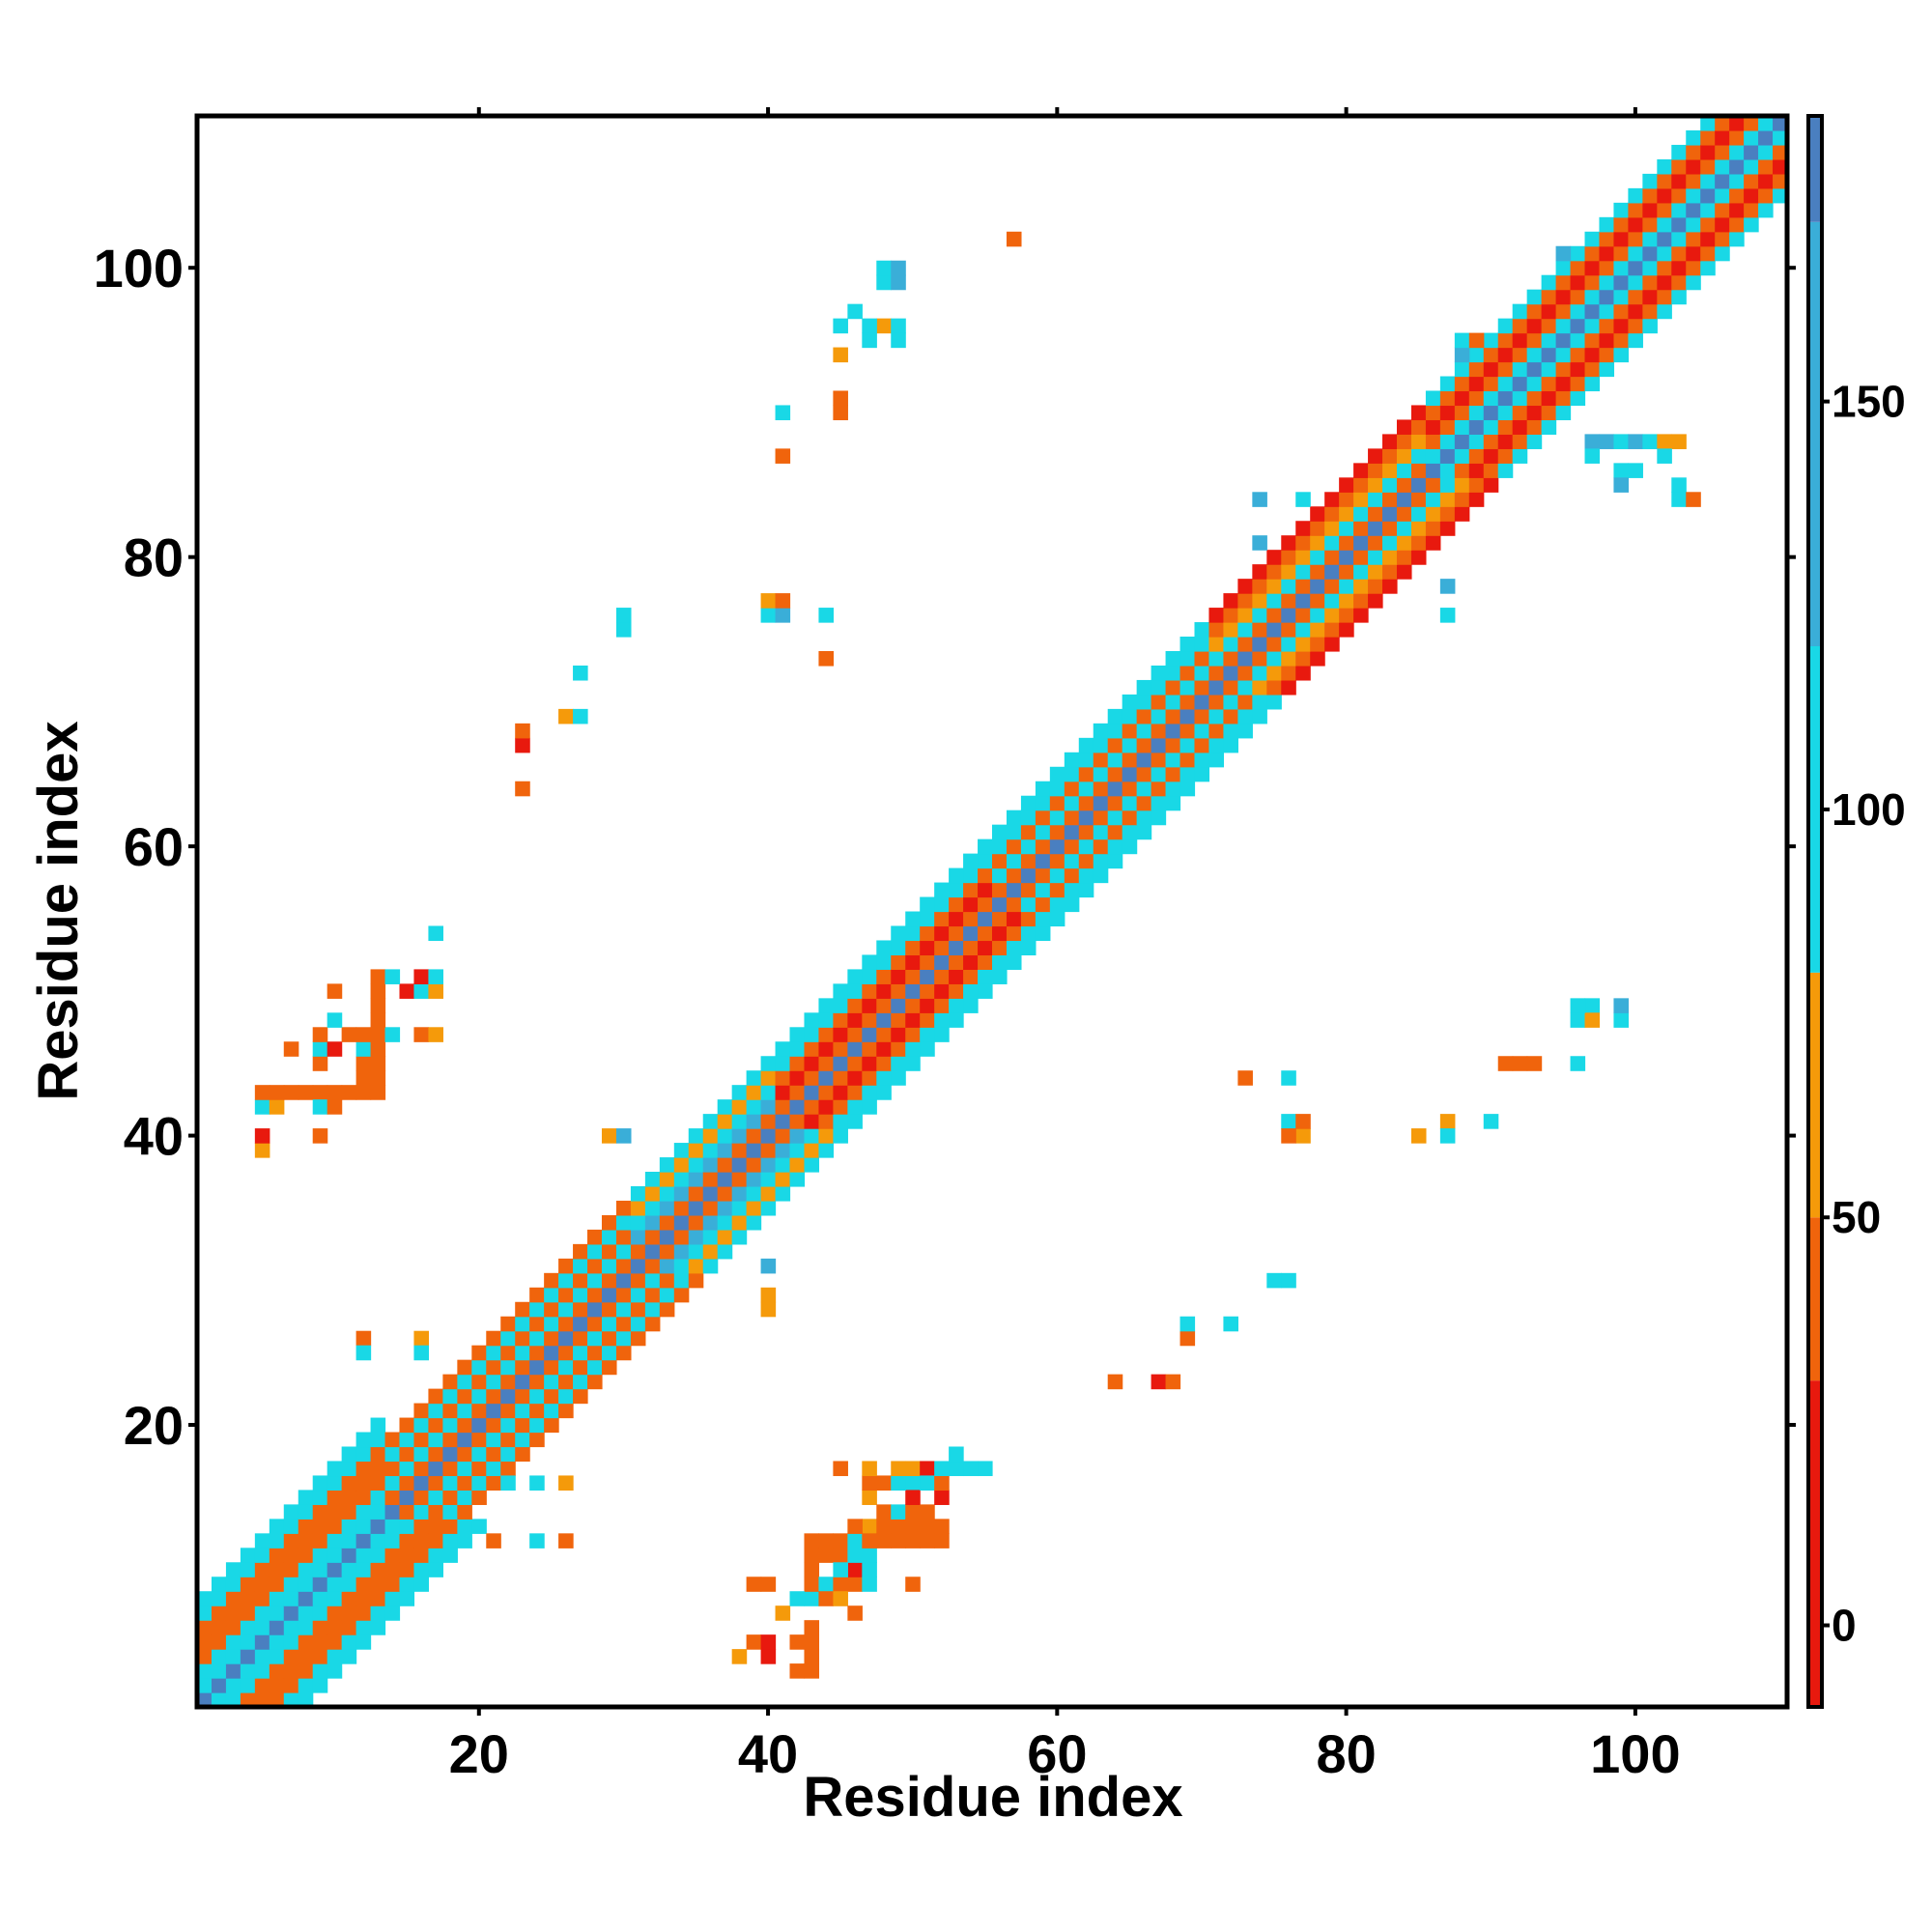  I want to click on colorbar-tick-label: 150, so click(1869, 402).